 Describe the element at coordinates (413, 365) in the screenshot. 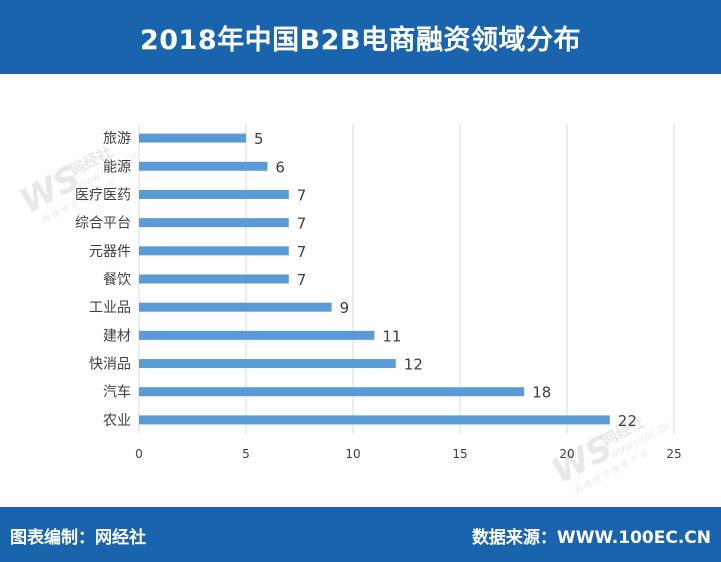

I see `value-label: 12` at that location.